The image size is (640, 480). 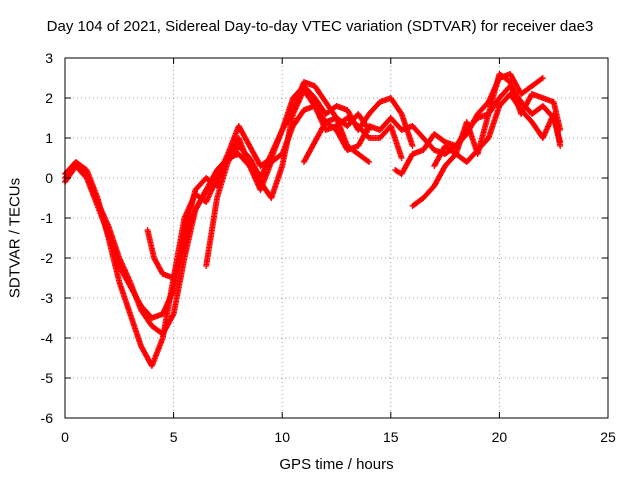 What do you see at coordinates (49, 178) in the screenshot?
I see `y-tick-label: 0` at bounding box center [49, 178].